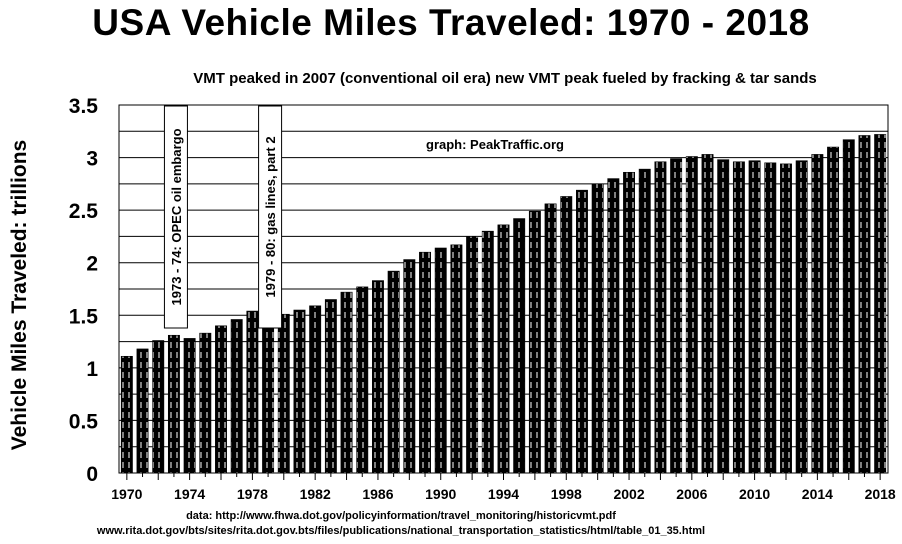 This screenshot has width=902, height=544. What do you see at coordinates (92, 159) in the screenshot?
I see `y-tick-label: 3` at bounding box center [92, 159].